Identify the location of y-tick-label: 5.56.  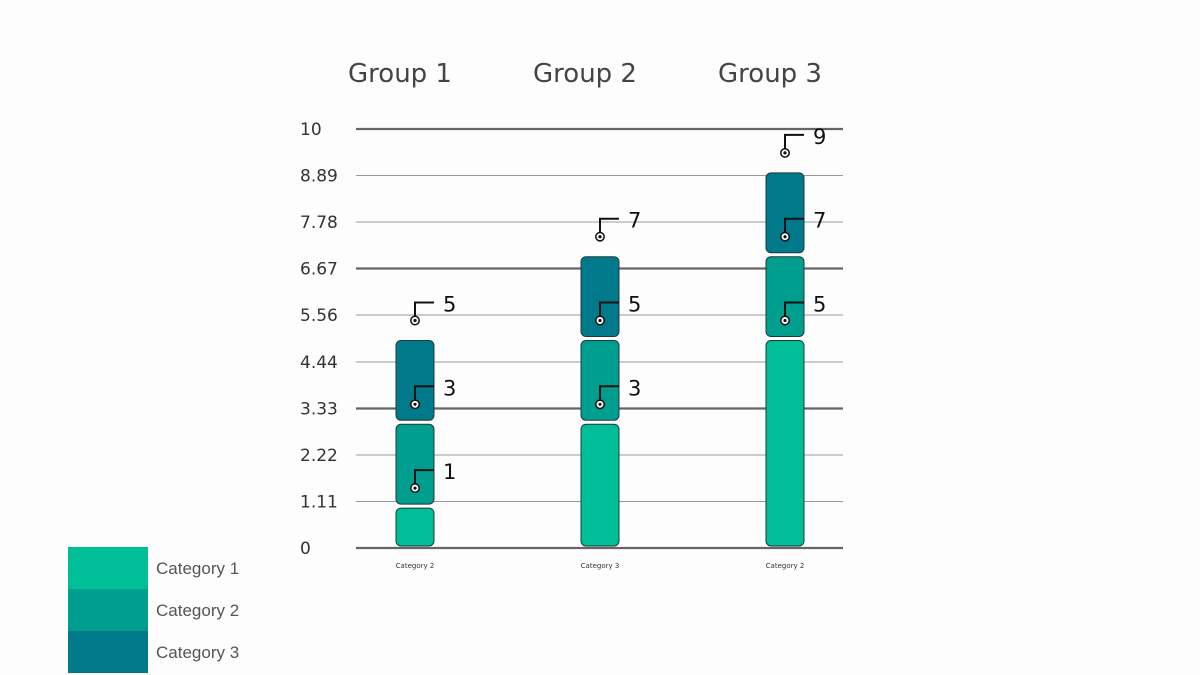
(319, 316).